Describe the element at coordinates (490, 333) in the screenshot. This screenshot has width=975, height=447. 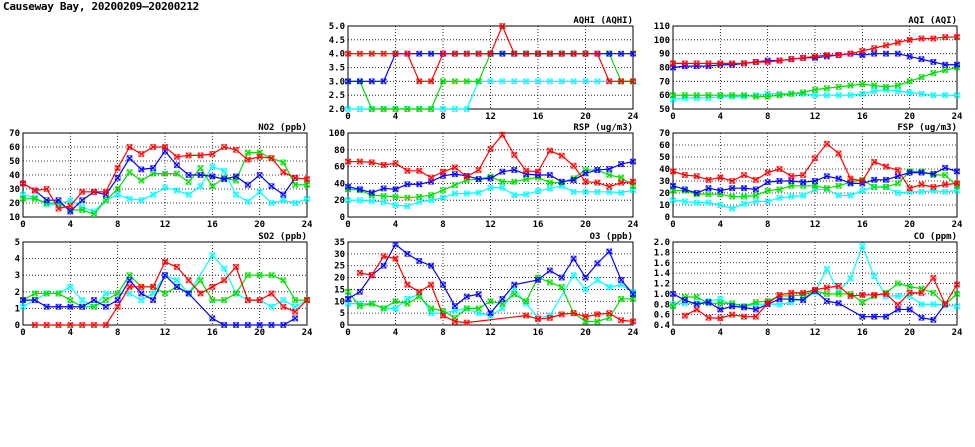
I see `x-tick-label: 12` at that location.